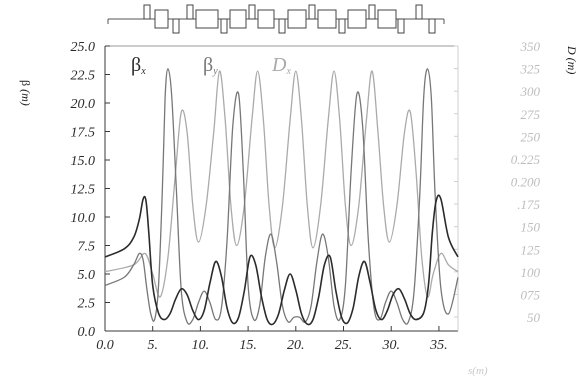 Image resolution: width=587 pixels, height=379 pixels. What do you see at coordinates (530, 69) in the screenshot?
I see `right-tick-label: 325` at bounding box center [530, 69].